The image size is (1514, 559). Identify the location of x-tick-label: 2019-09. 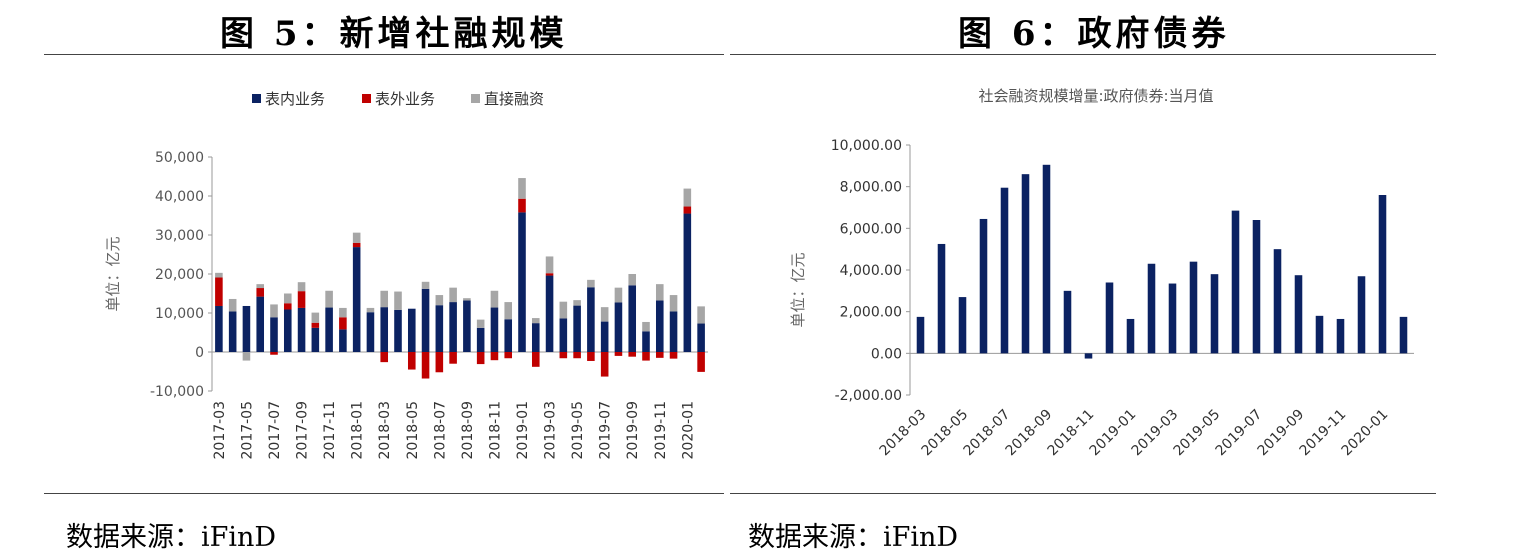
(633, 430).